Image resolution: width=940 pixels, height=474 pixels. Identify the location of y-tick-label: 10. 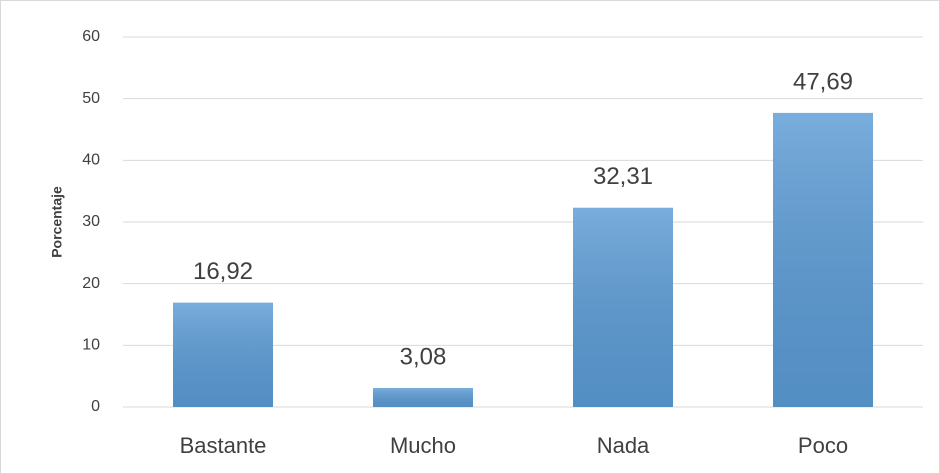
(91, 345).